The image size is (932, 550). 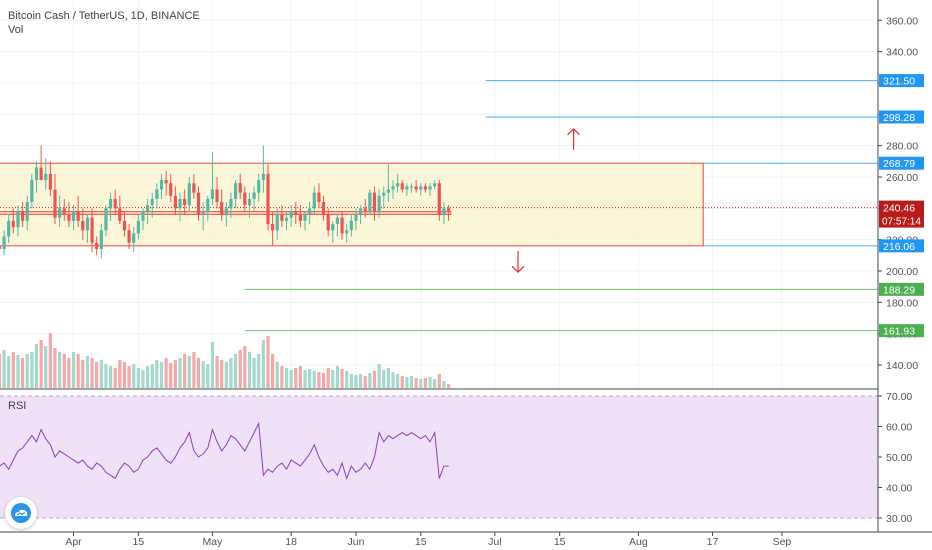 I want to click on time-tick-label: 15, so click(x=421, y=542).